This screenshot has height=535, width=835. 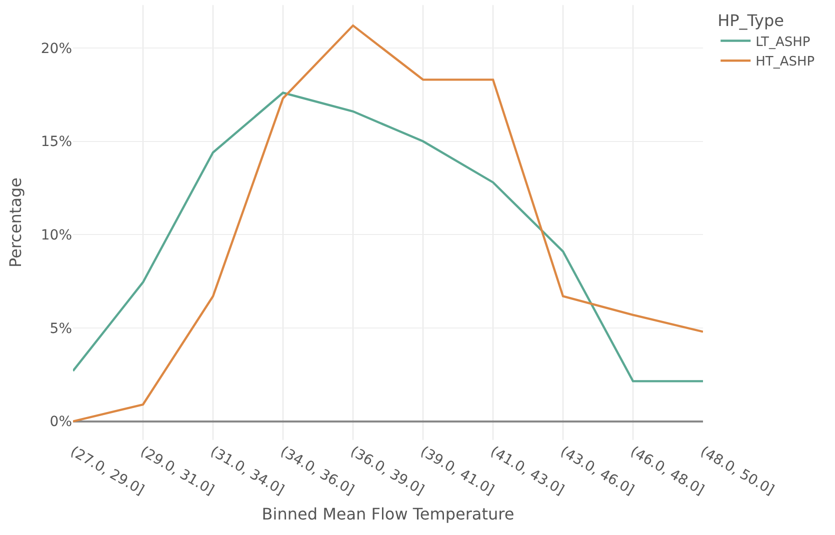 I want to click on y-tick-label: 15%, so click(x=56, y=142).